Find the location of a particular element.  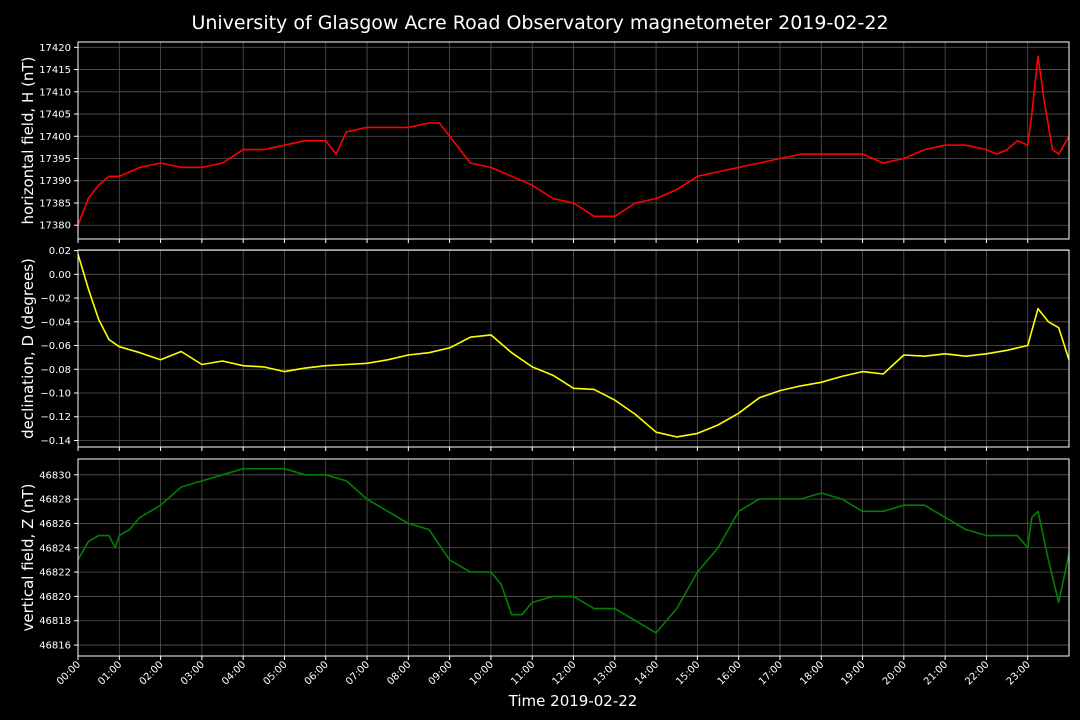

y-tick-label: 17380 is located at coordinates (55, 226).